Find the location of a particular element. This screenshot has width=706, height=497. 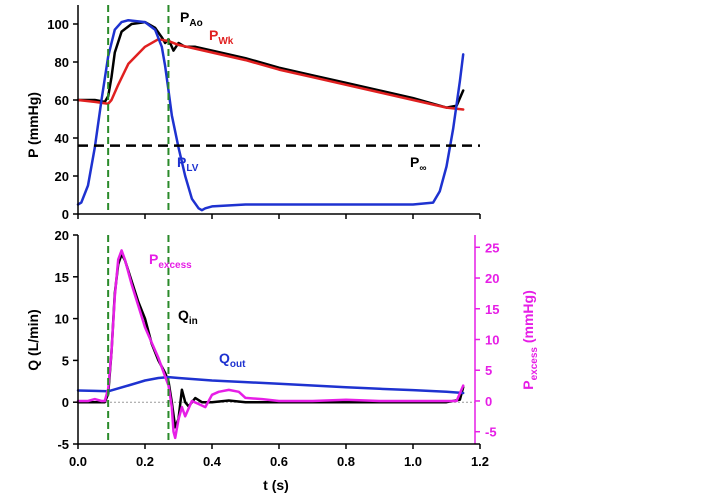

flow-y2tick-label: 10 is located at coordinates (492, 340).